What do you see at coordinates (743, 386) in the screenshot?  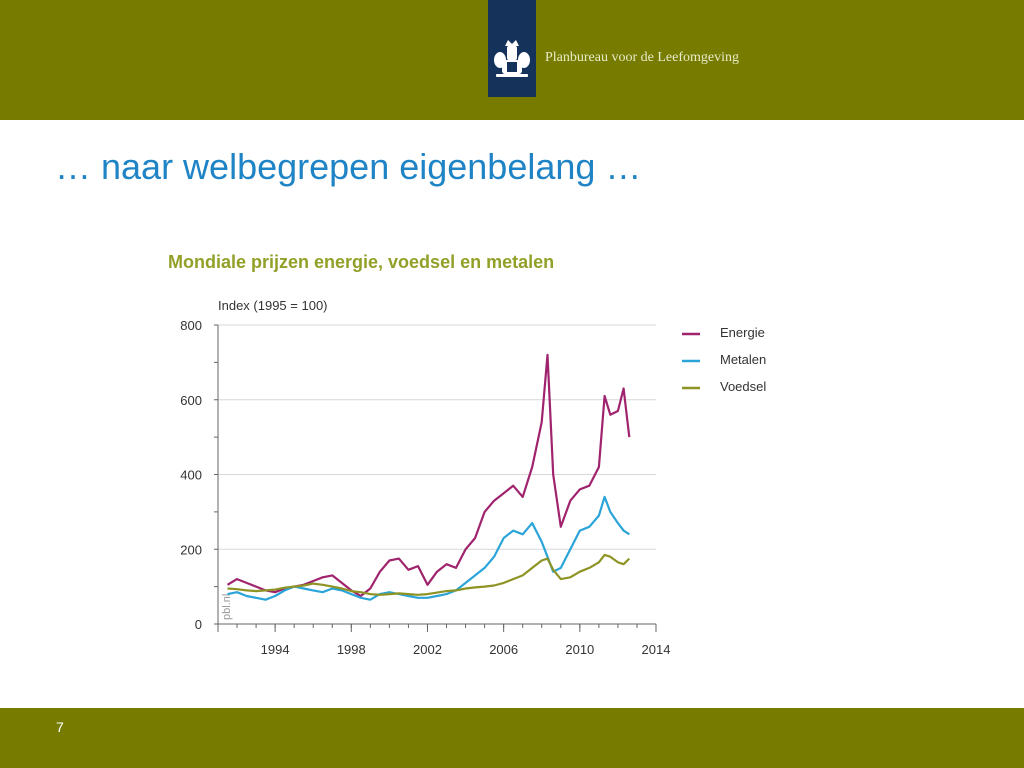 I see `legend-label-voedsel: Voedsel` at bounding box center [743, 386].